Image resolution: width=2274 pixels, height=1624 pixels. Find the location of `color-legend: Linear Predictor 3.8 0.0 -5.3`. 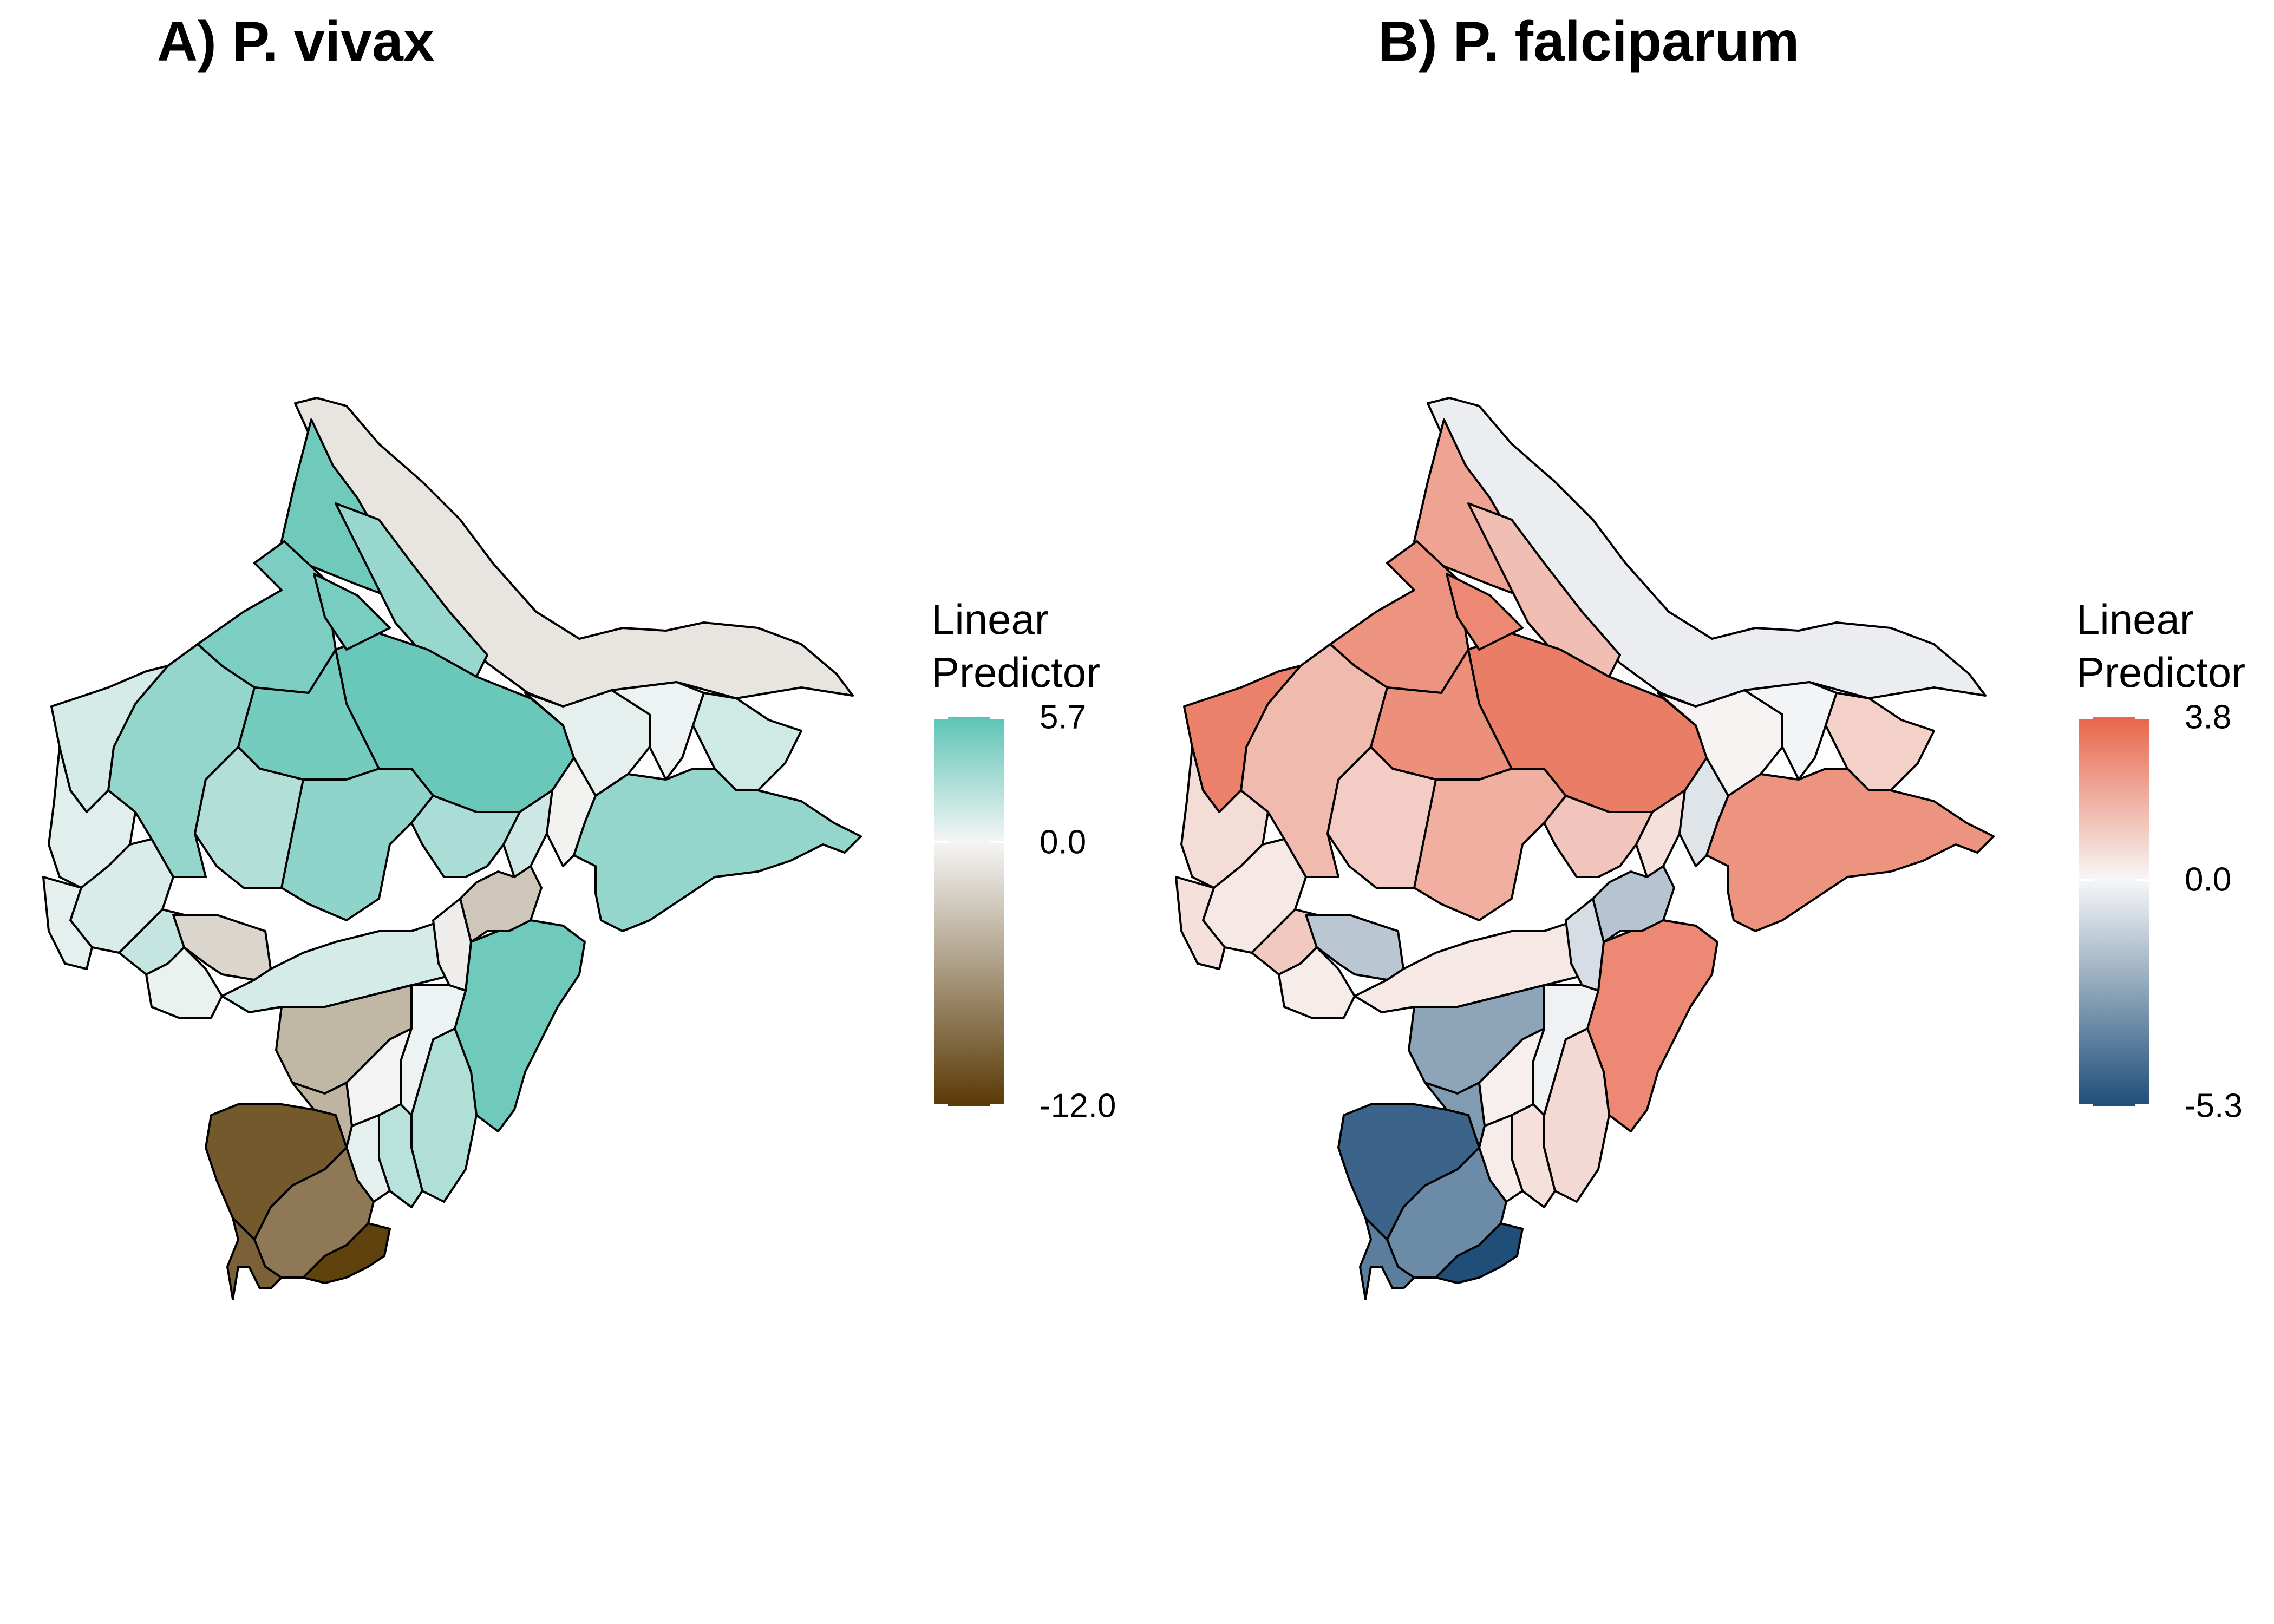

color-legend: Linear Predictor 3.8 0.0 -5.3 is located at coordinates (2161, 859).